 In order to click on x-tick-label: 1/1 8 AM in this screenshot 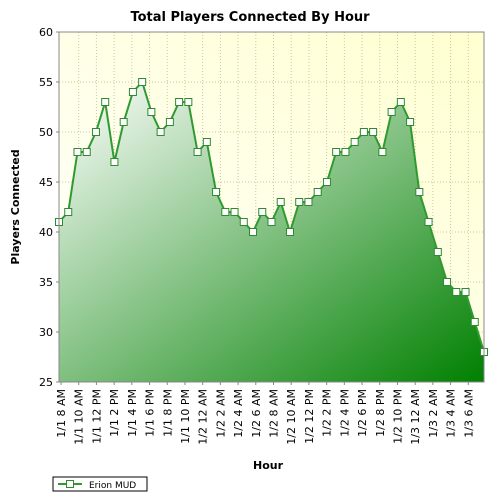, I will do `click(61, 413)`.